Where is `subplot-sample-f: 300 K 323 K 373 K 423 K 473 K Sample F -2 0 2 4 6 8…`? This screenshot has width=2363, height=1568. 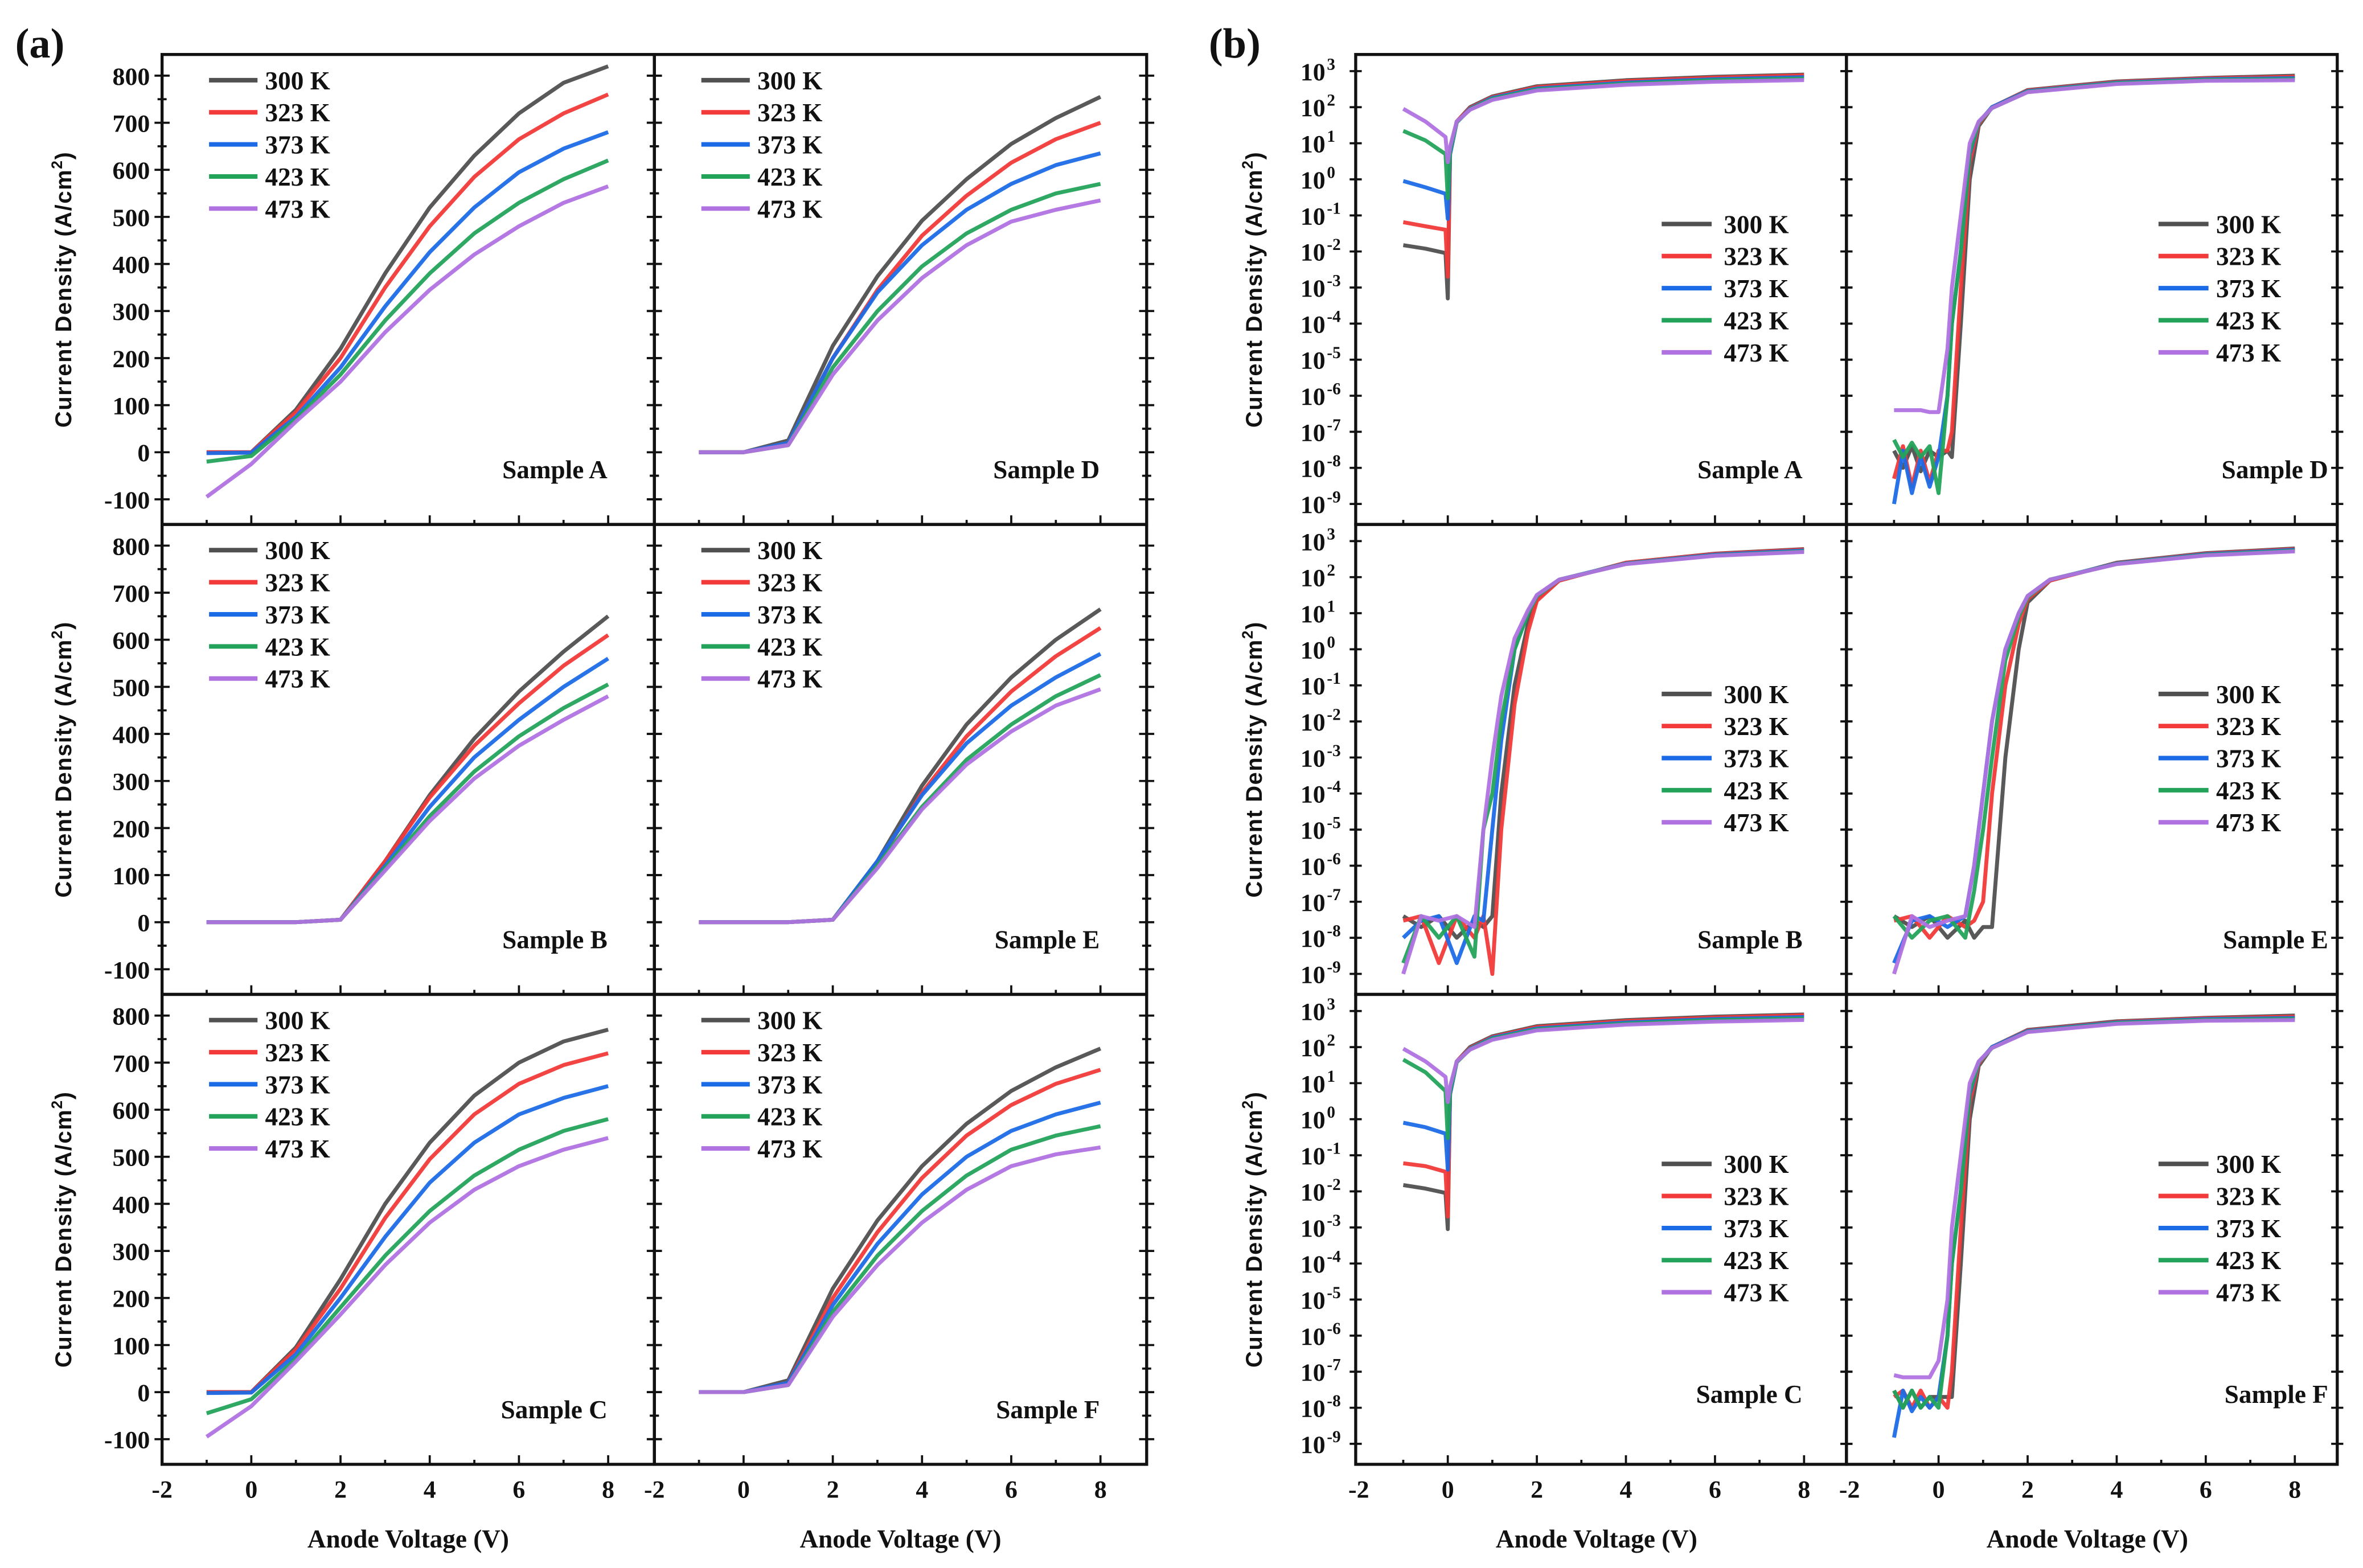 subplot-sample-f: 300 K 323 K 373 K 423 K 473 K Sample F -2 0 2 4 6 8… is located at coordinates (899, 1272).